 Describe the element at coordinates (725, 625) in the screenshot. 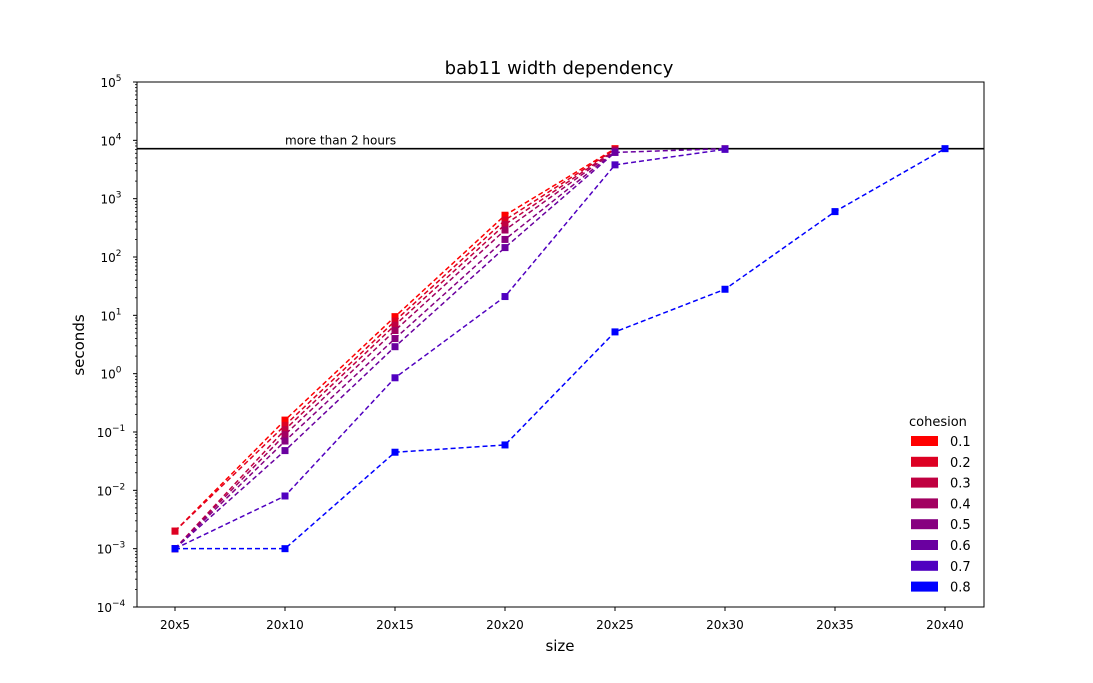

I see `x-tick-label: 20x30` at that location.